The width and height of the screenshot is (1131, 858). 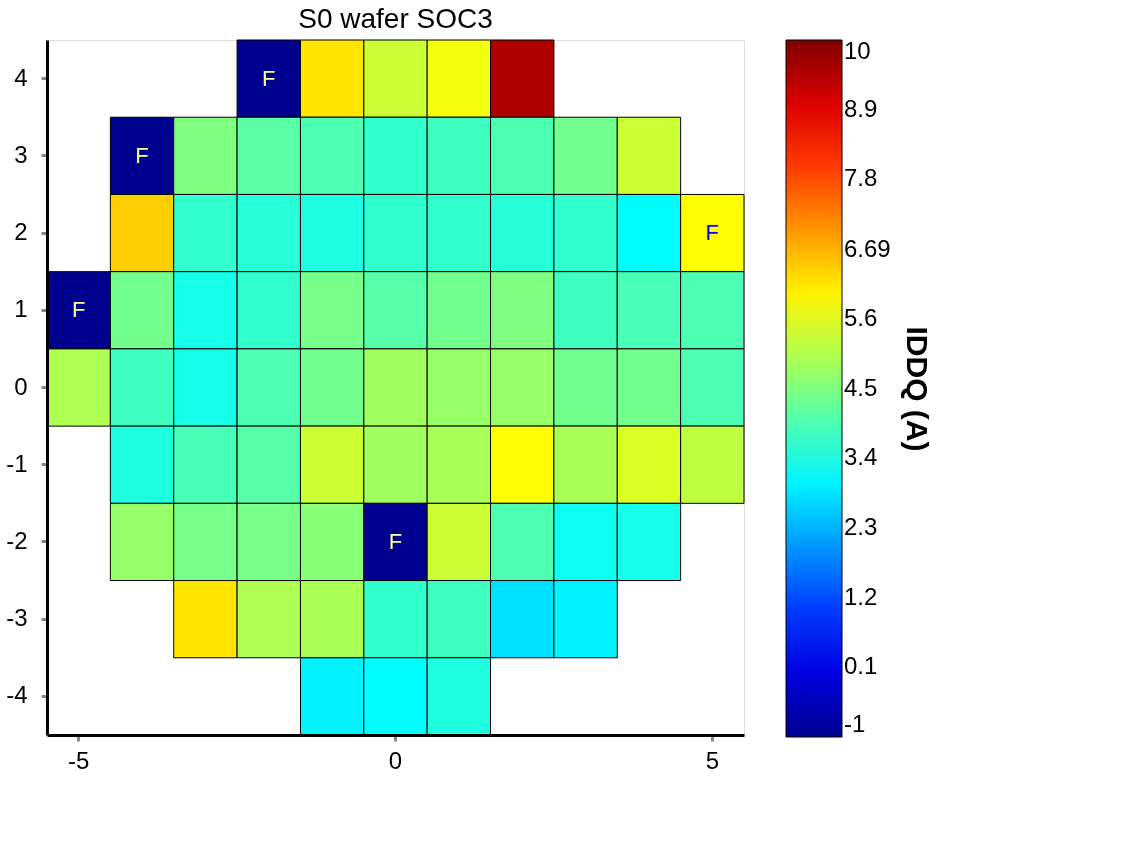 What do you see at coordinates (17, 540) in the screenshot?
I see `y-tick-label: -2` at bounding box center [17, 540].